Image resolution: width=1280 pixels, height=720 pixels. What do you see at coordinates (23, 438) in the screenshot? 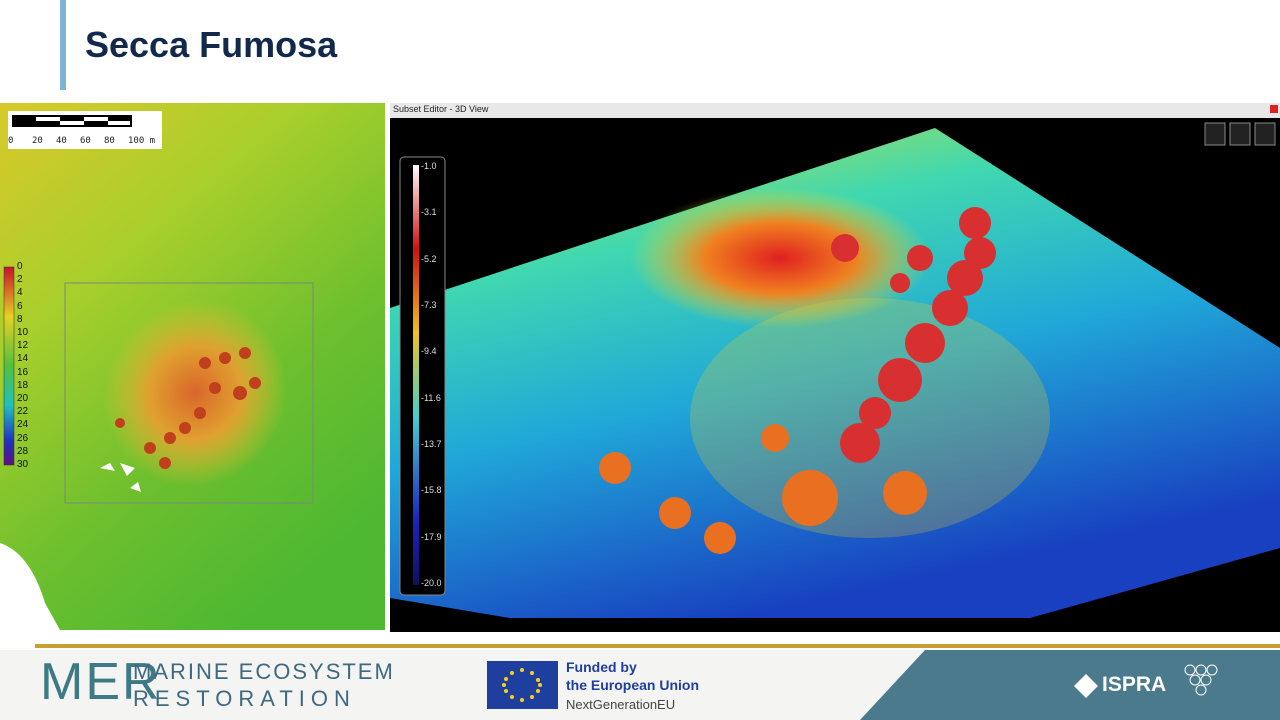
I see `legend-label: 26` at bounding box center [23, 438].